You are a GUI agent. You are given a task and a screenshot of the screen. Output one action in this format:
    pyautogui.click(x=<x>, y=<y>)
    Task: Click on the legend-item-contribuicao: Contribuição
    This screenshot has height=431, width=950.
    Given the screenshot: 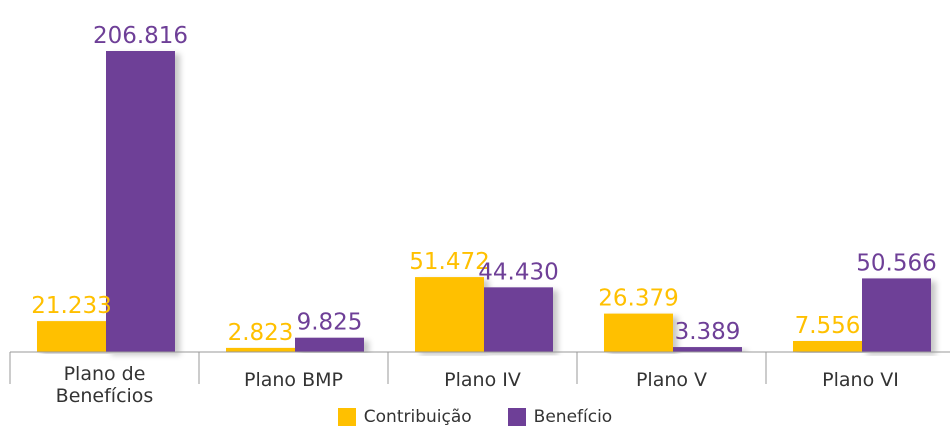 What is the action you would take?
    pyautogui.click(x=404, y=417)
    